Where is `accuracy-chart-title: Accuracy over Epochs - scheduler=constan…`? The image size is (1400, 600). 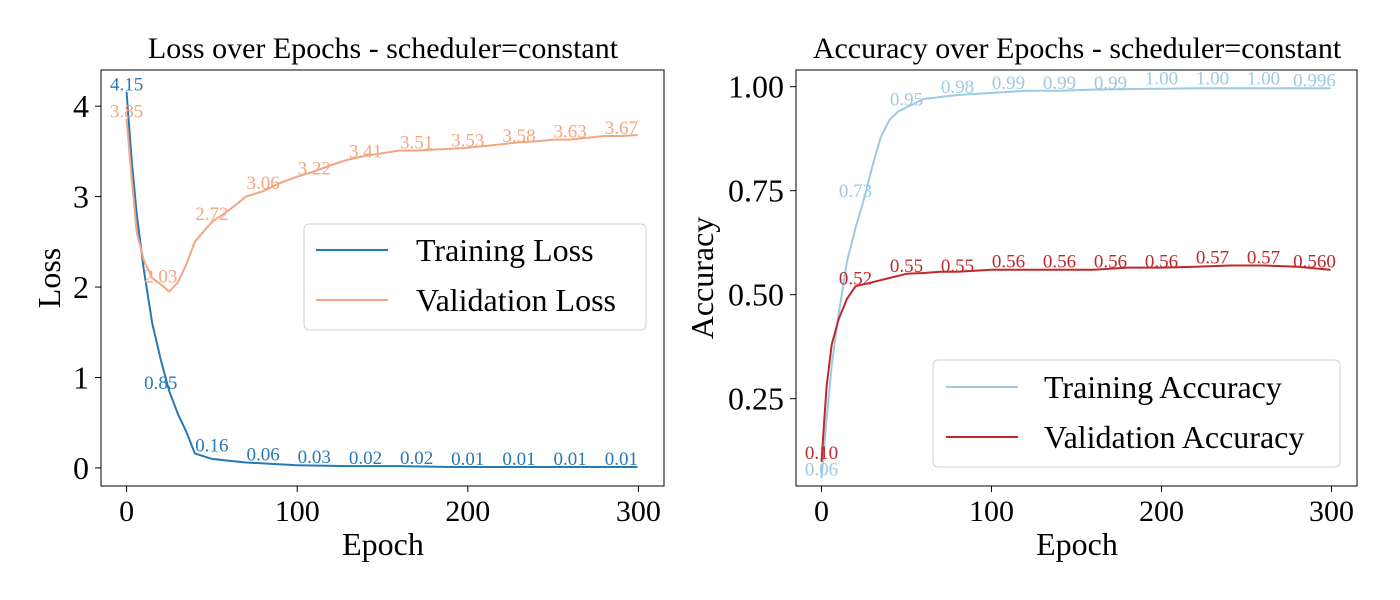 accuracy-chart-title: Accuracy over Epochs - scheduler=constan… is located at coordinates (1077, 48).